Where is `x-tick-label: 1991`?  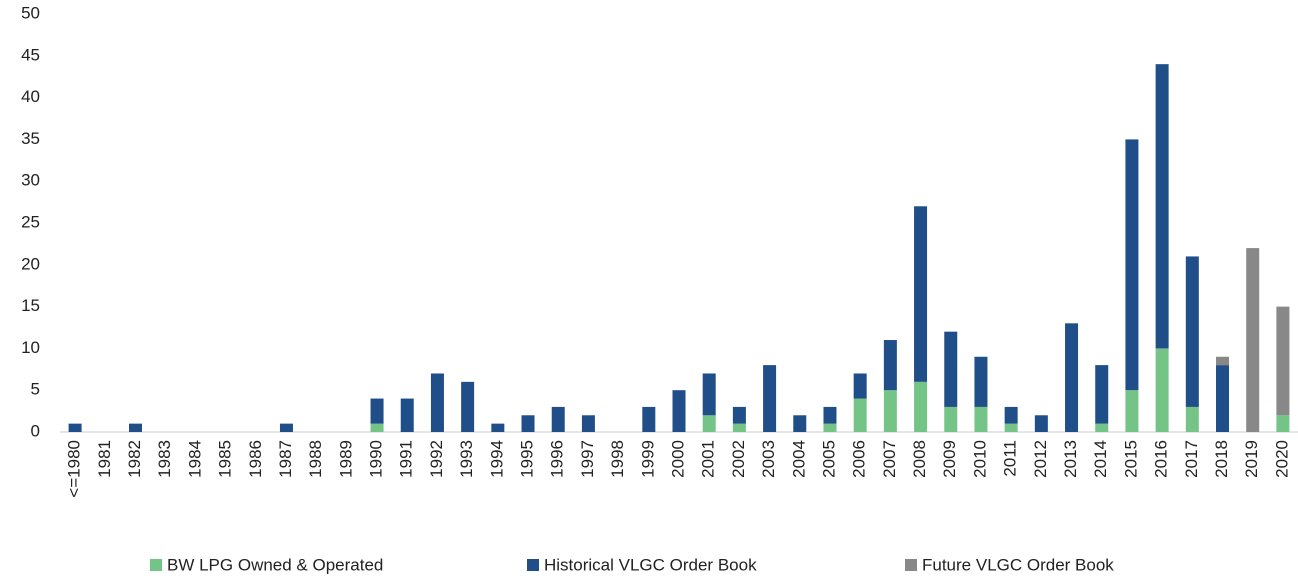 x-tick-label: 1991 is located at coordinates (406, 459).